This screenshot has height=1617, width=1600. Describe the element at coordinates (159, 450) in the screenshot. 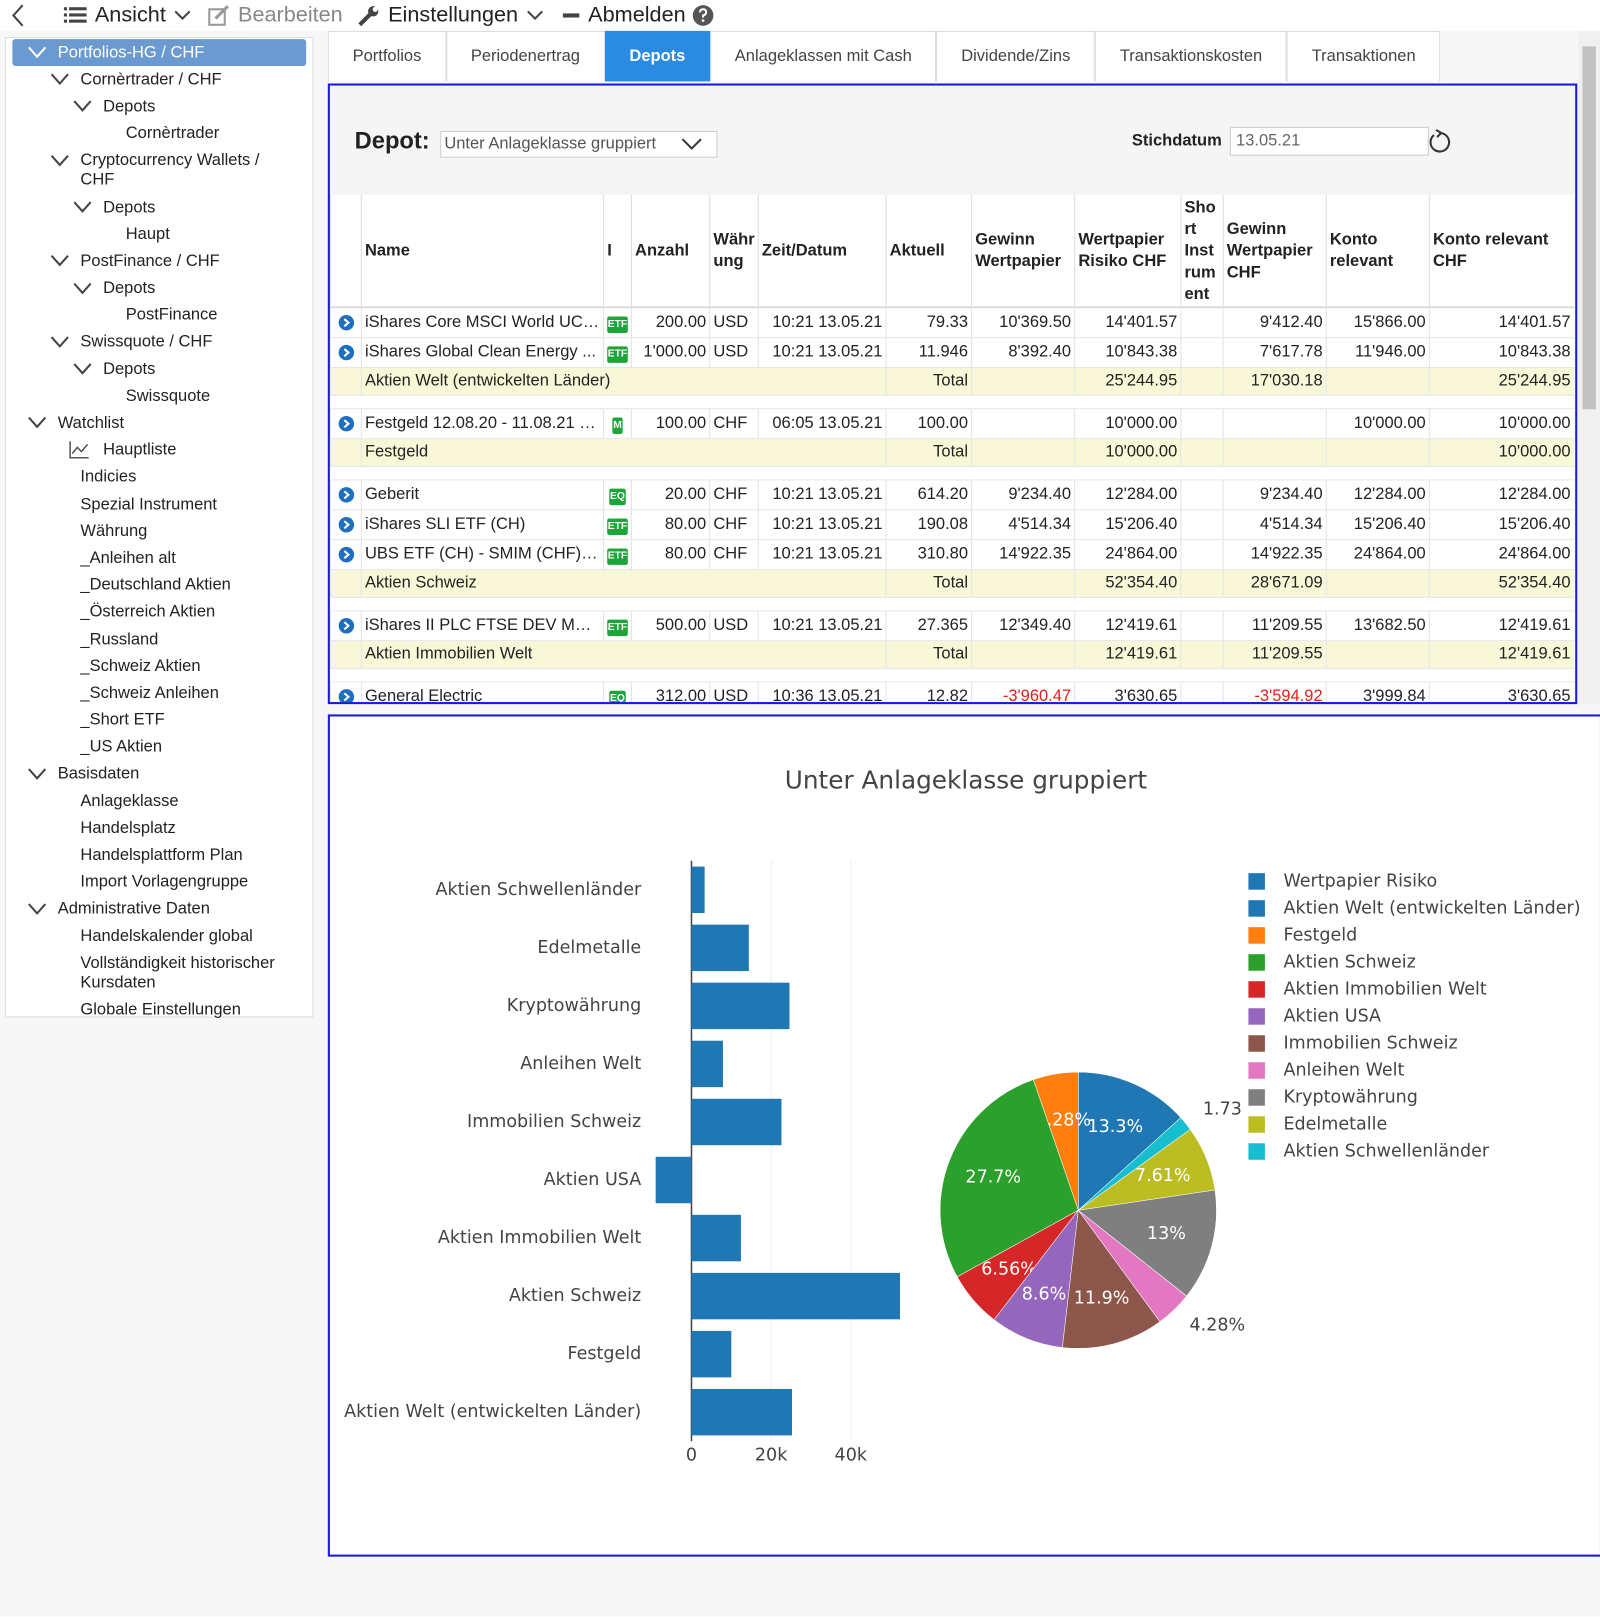

I see `tree-node: Hauptliste` at that location.